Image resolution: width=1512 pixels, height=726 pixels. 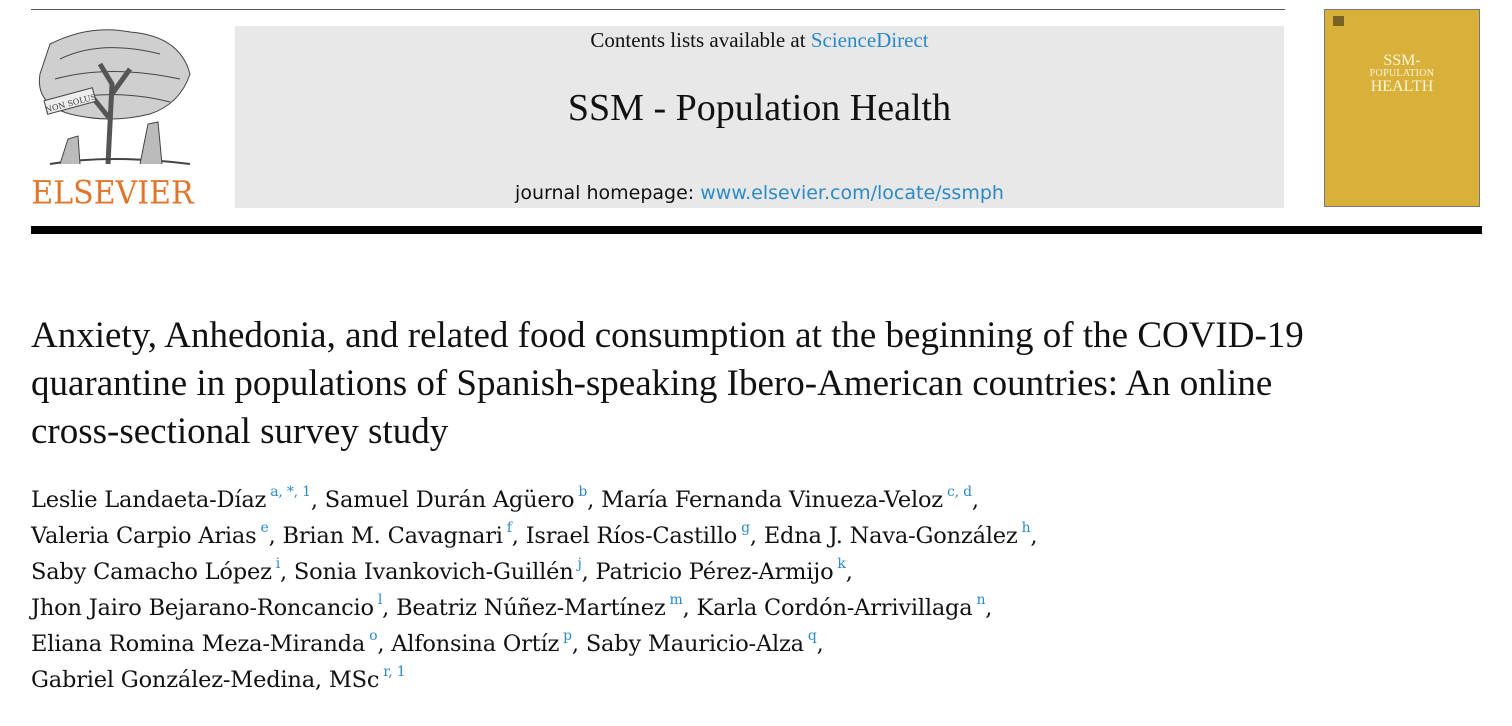 I want to click on cover-line-1: SSM-, so click(x=1402, y=60).